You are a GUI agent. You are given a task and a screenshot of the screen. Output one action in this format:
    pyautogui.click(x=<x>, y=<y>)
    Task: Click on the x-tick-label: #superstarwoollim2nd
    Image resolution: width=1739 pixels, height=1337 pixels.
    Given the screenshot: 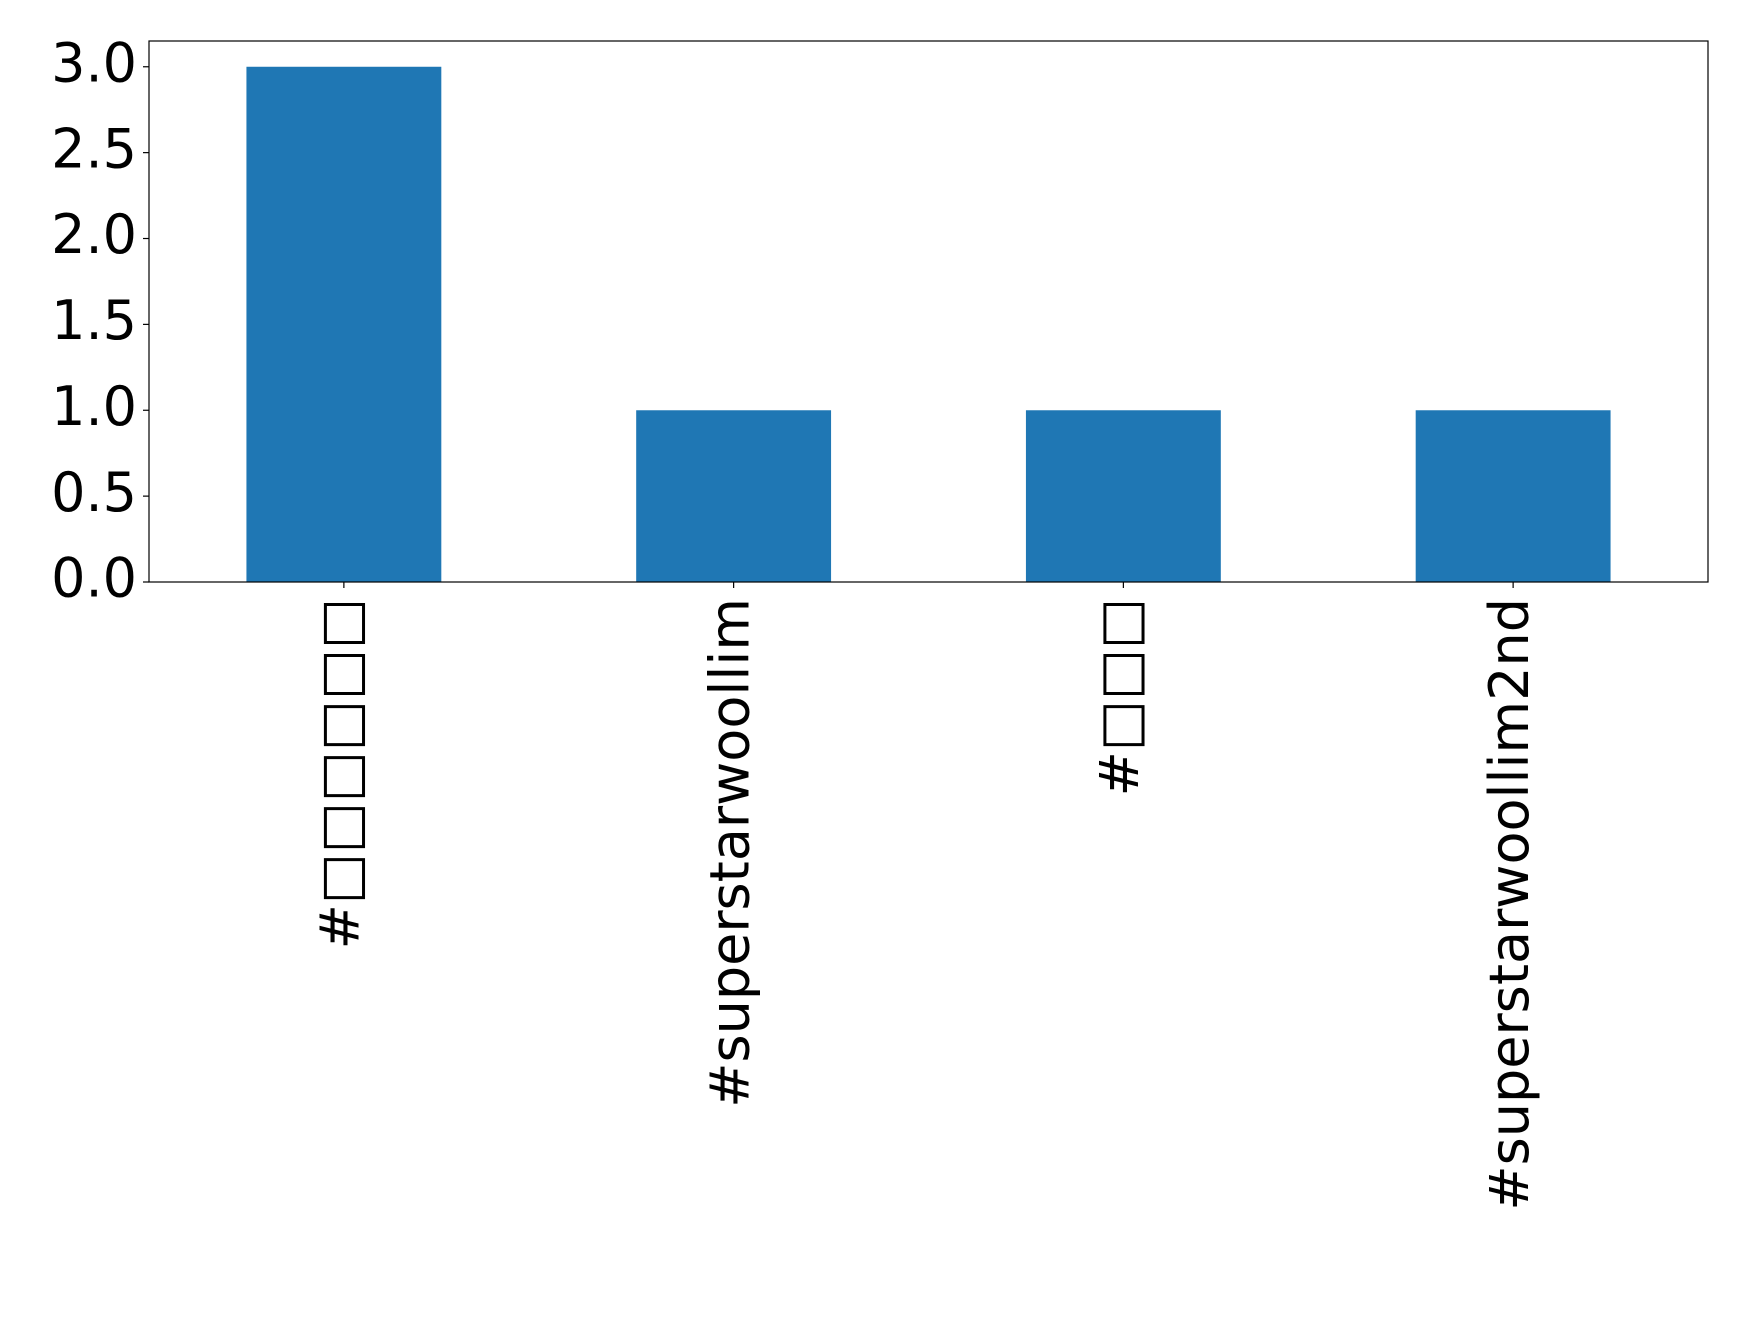 What is the action you would take?
    pyautogui.click(x=1509, y=904)
    